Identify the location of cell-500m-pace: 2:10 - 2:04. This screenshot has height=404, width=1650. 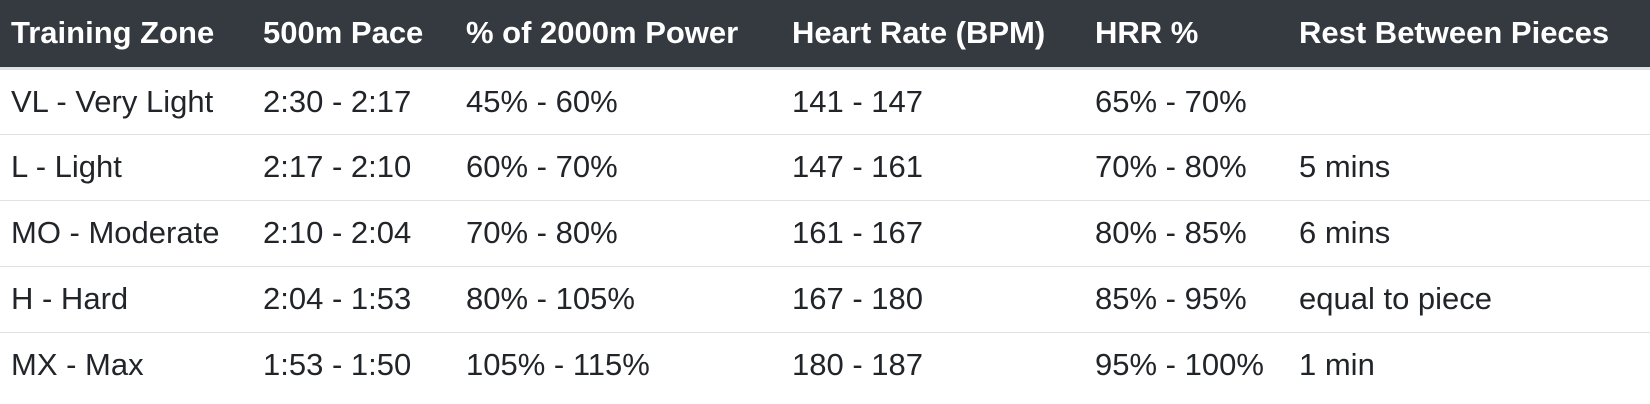
(353, 233).